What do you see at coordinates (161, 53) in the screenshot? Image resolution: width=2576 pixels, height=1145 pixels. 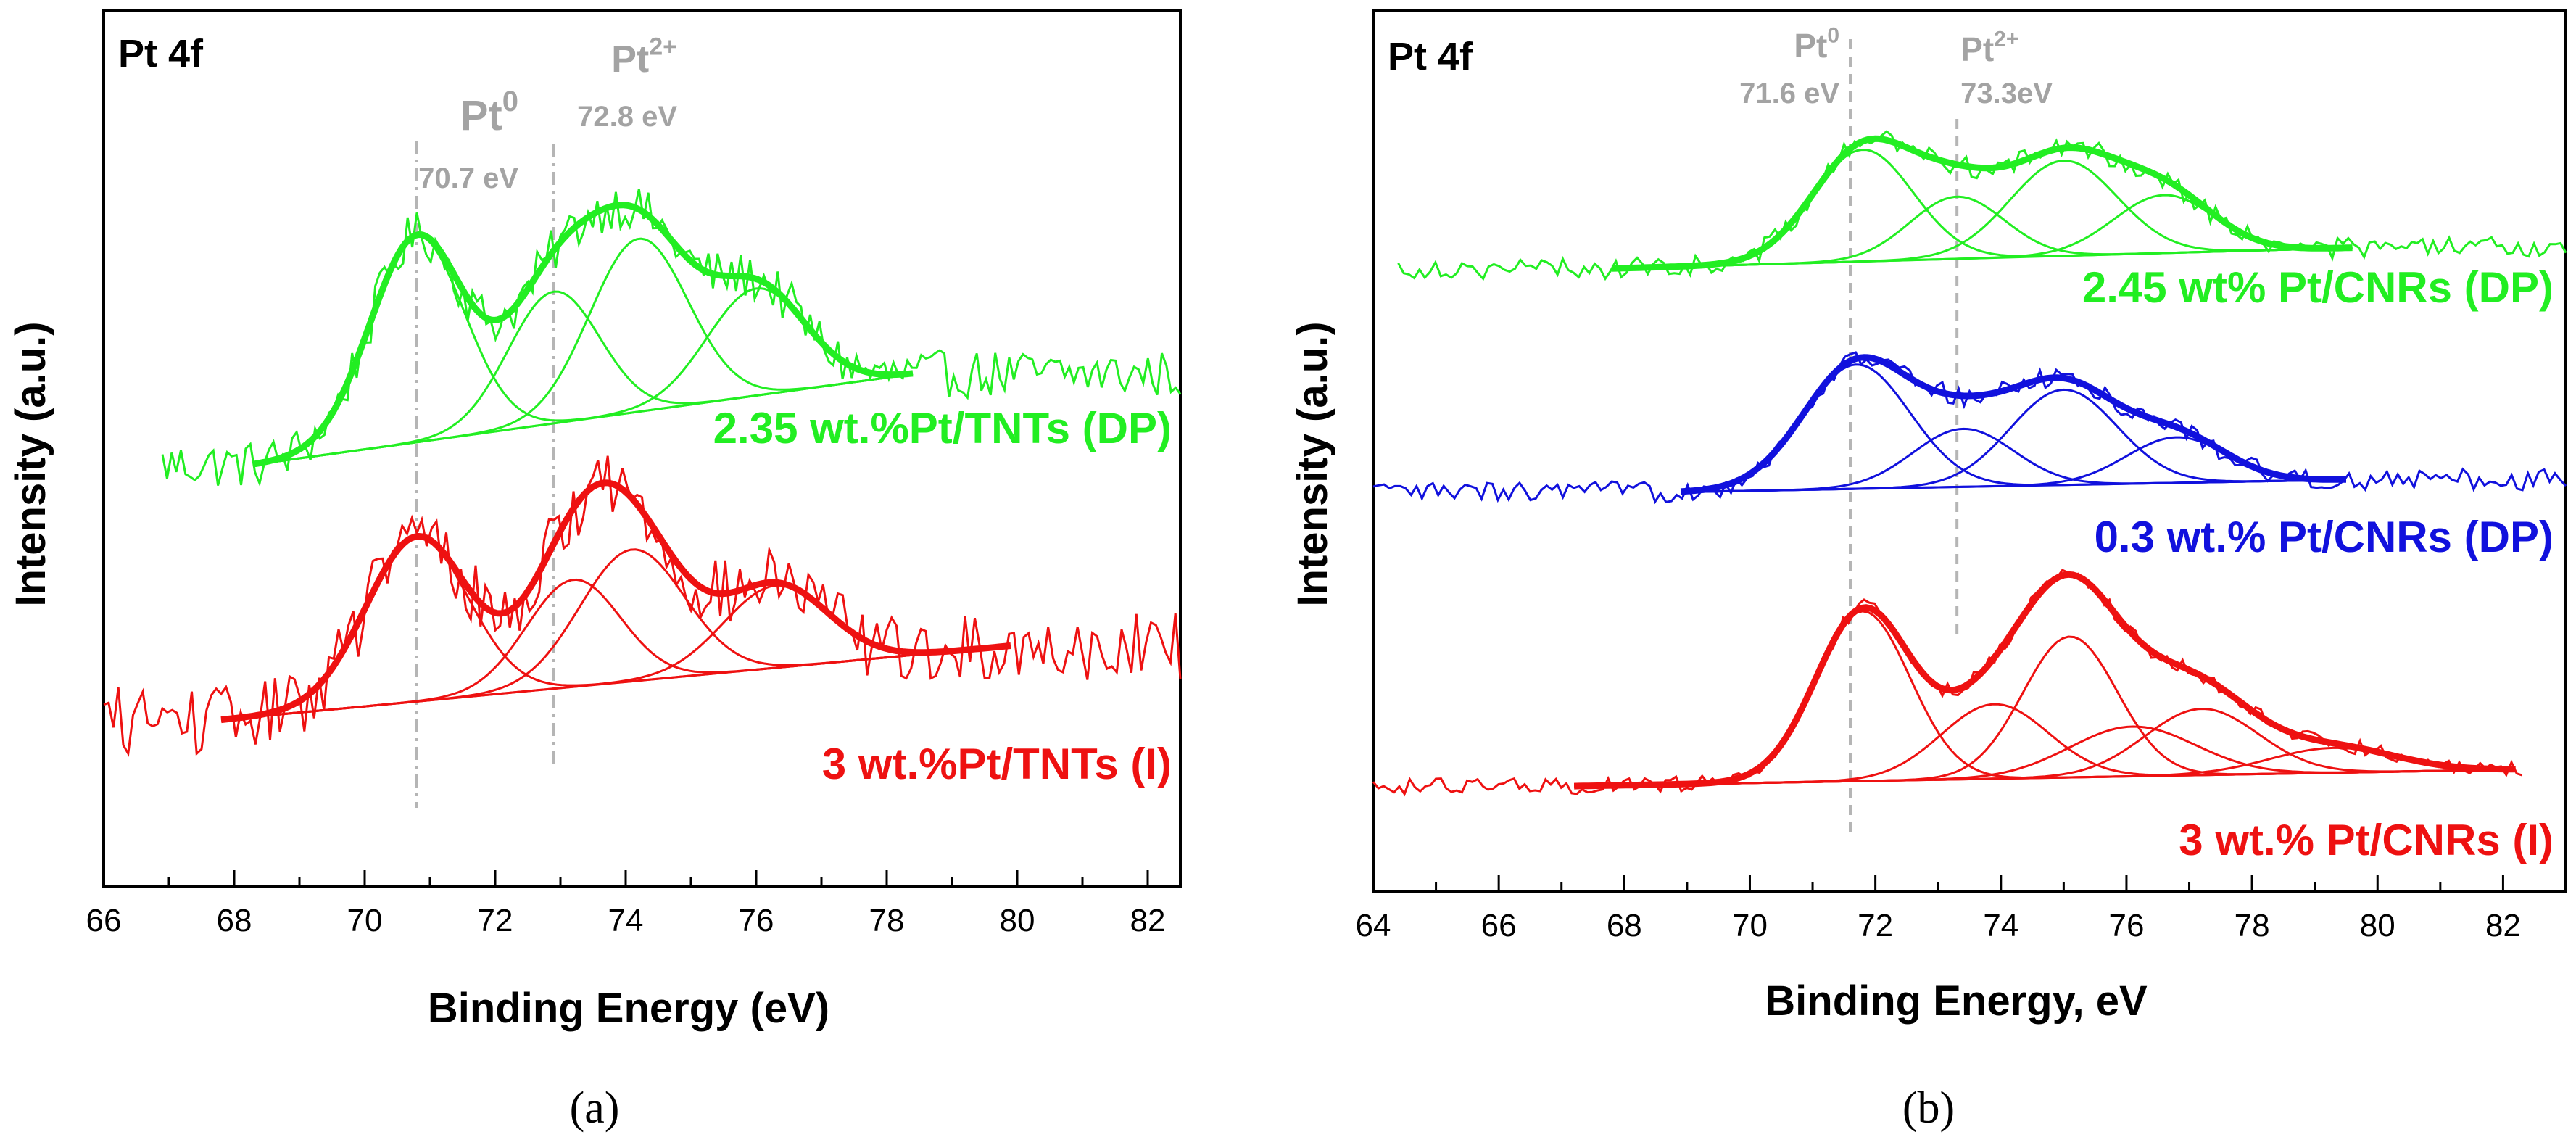 I see `panel-a-title: Pt 4f` at bounding box center [161, 53].